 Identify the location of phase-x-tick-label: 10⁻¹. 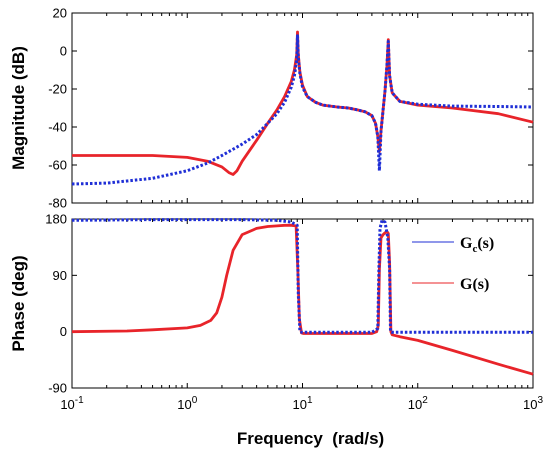
(72, 403).